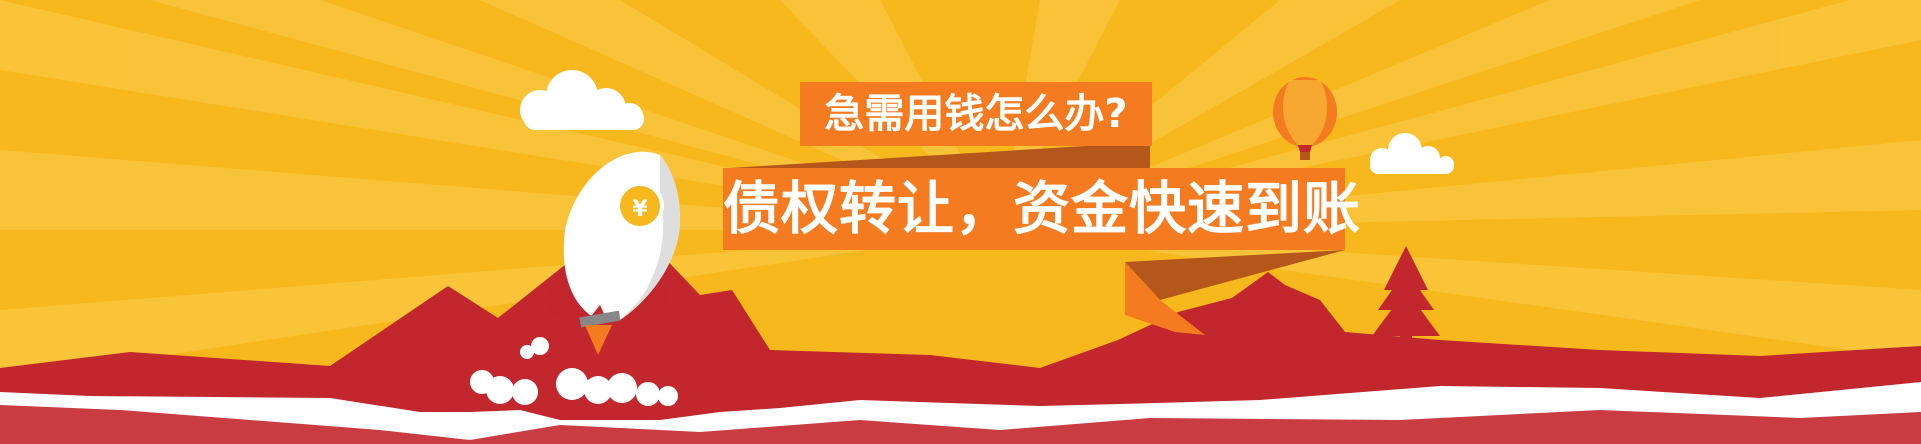 Image resolution: width=1921 pixels, height=444 pixels. Describe the element at coordinates (1305, 118) in the screenshot. I see `hot-air-balloon-icon` at that location.